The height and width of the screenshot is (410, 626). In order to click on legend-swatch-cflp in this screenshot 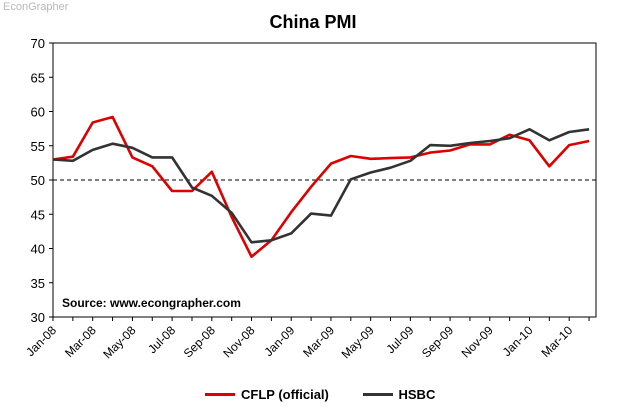, I will do `click(220, 394)`.